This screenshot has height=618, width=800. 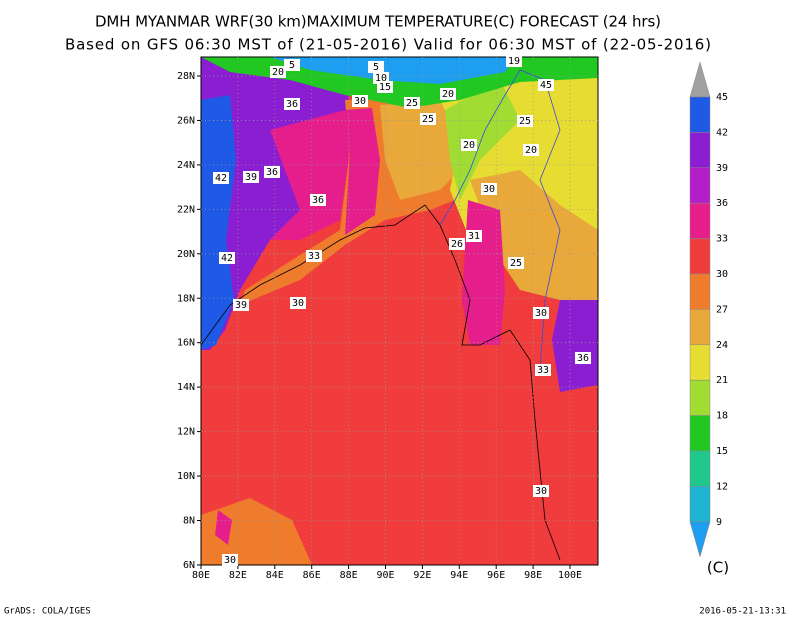 I want to click on lat-label: 6N, so click(x=189, y=565).